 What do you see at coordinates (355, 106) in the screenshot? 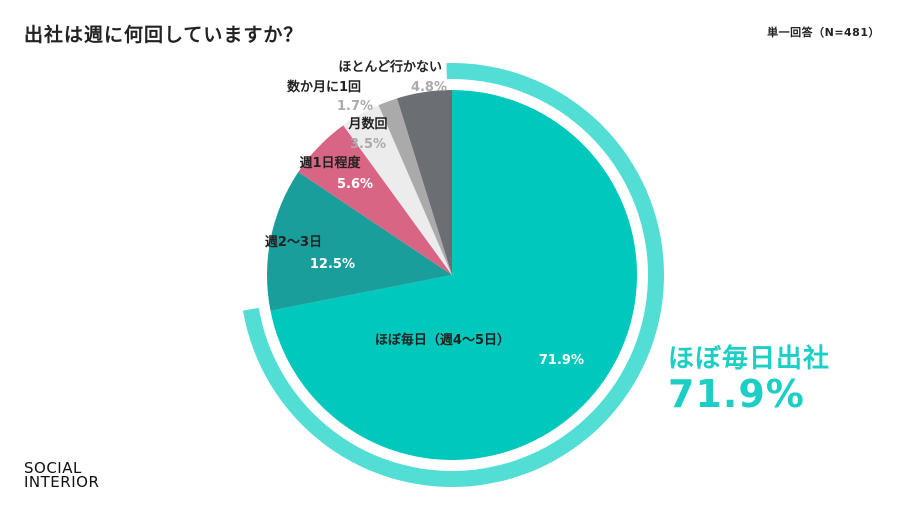
I see `slice-value-label: 1.7%` at bounding box center [355, 106].